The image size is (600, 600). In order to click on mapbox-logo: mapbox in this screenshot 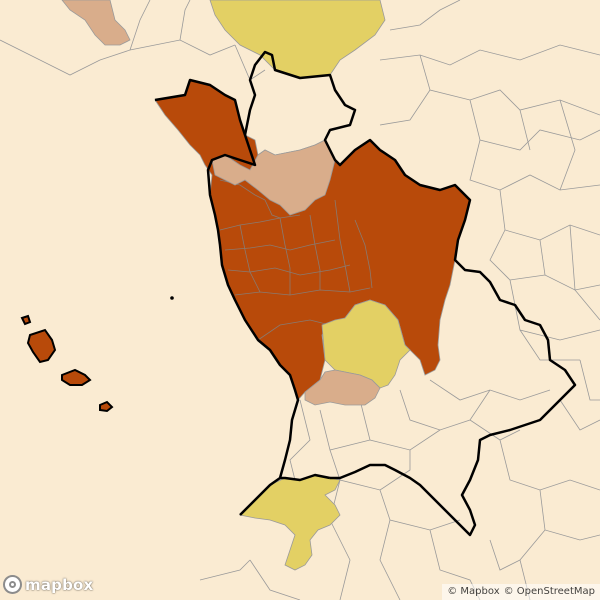, I will do `click(48, 584)`.